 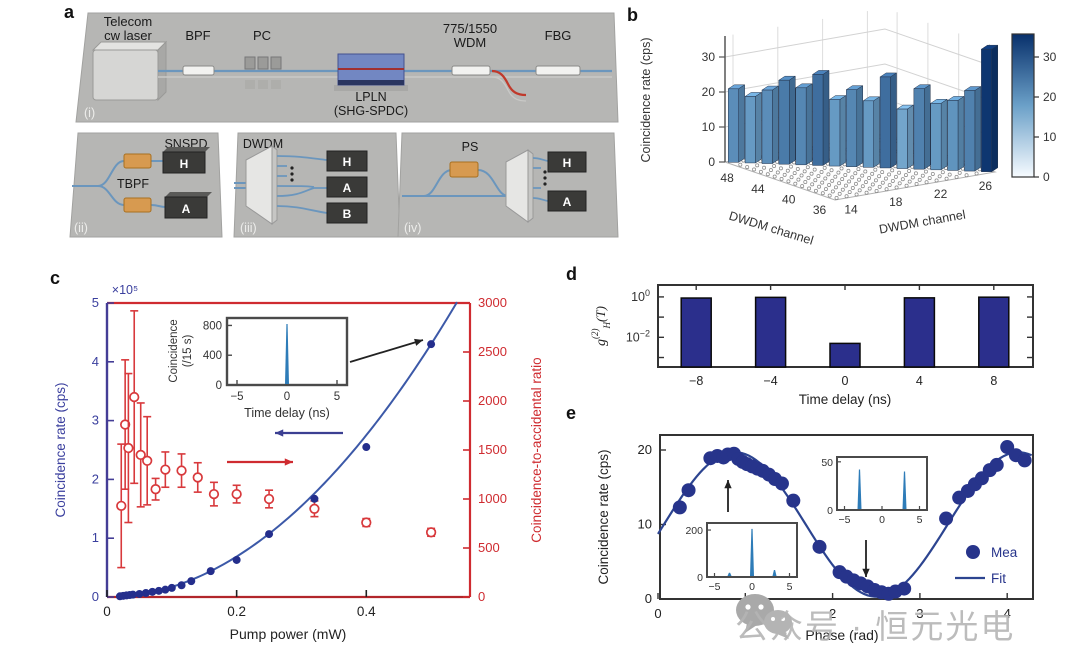 What do you see at coordinates (709, 127) in the screenshot?
I see `z-tick-label: 10` at bounding box center [709, 127].